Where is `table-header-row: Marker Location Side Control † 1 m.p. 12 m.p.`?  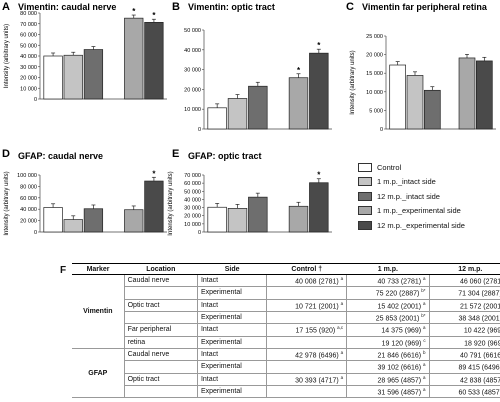
table-header-row: Marker Location Side Control † 1 m.p. 12 m.p. is located at coordinates (286, 269).